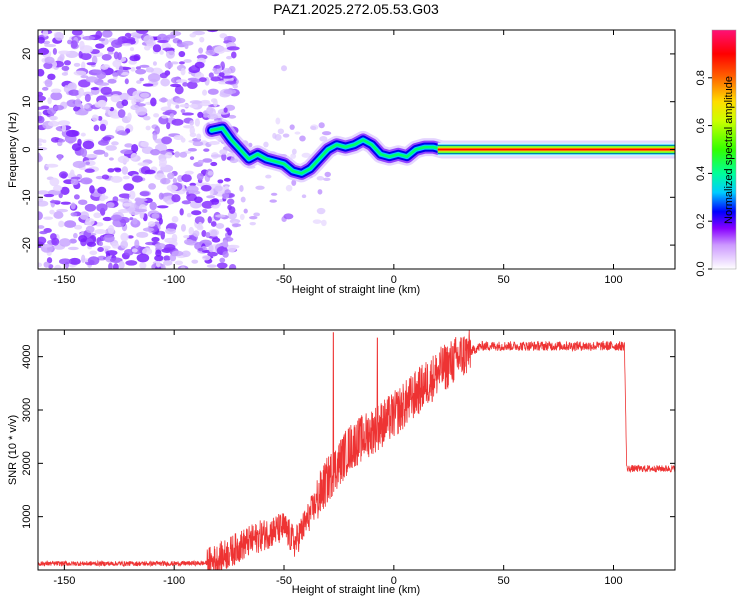  Describe the element at coordinates (504, 280) in the screenshot. I see `x-tick-label: 50` at that location.